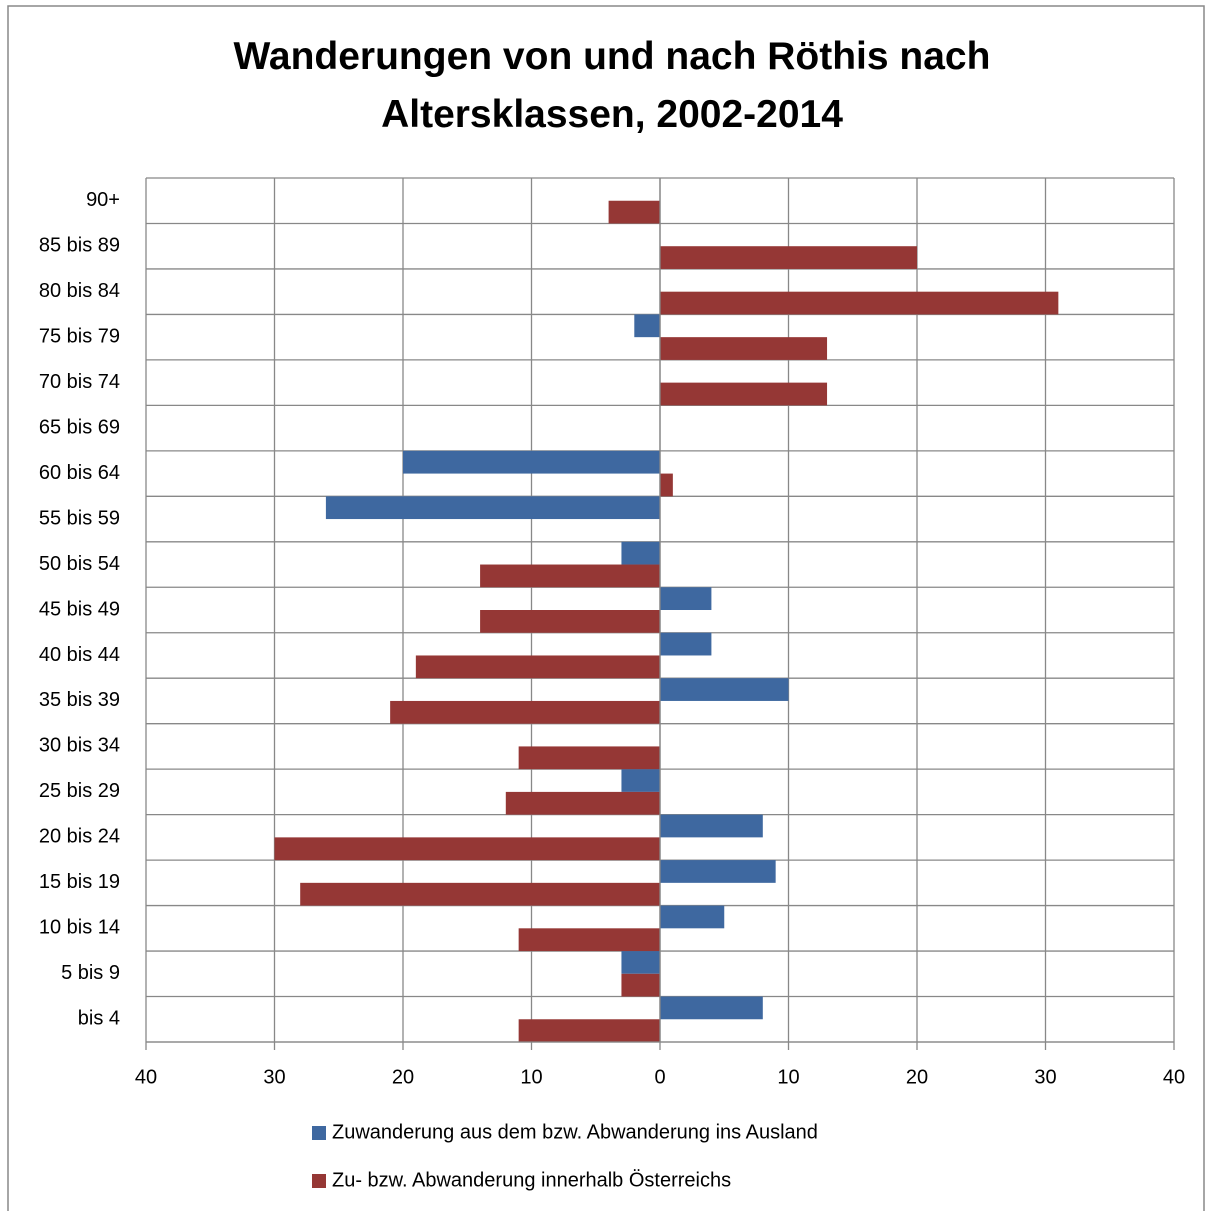  What do you see at coordinates (79, 336) in the screenshot?
I see `y-tick-label: 75 bis 79` at bounding box center [79, 336].